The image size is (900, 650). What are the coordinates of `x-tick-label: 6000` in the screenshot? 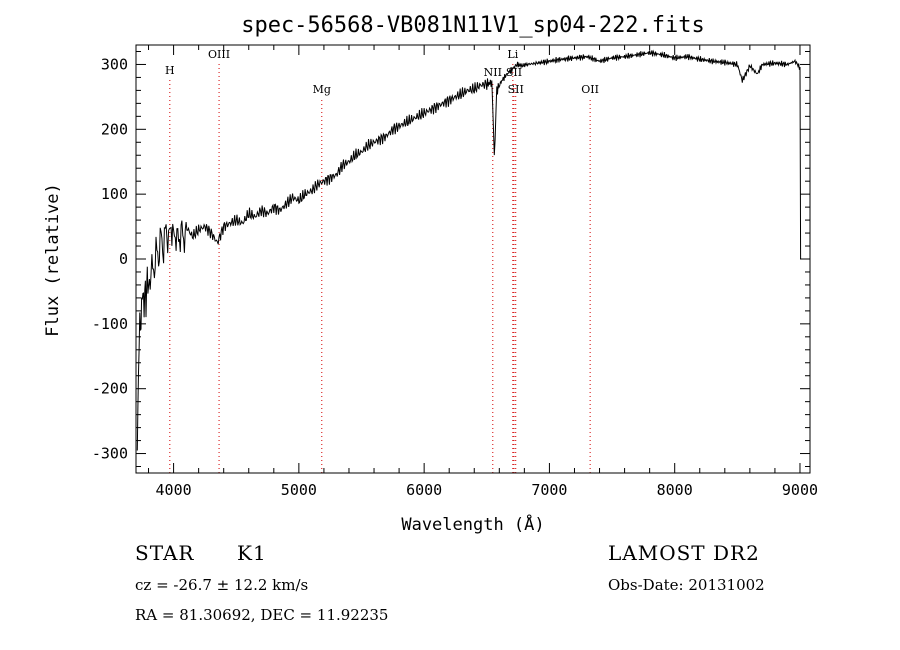 It's located at (424, 490).